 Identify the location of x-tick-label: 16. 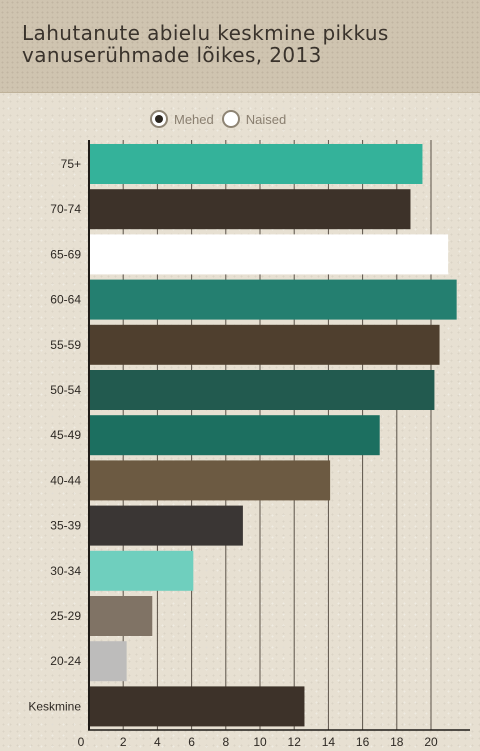
(363, 742).